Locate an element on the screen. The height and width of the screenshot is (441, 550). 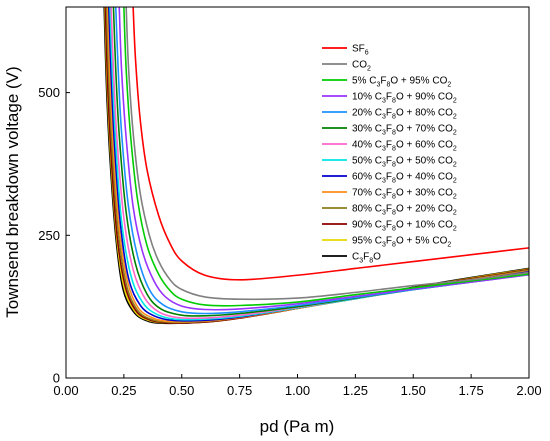
y-axis-title: Townsend breakdown voltage (V) is located at coordinates (12, 191).